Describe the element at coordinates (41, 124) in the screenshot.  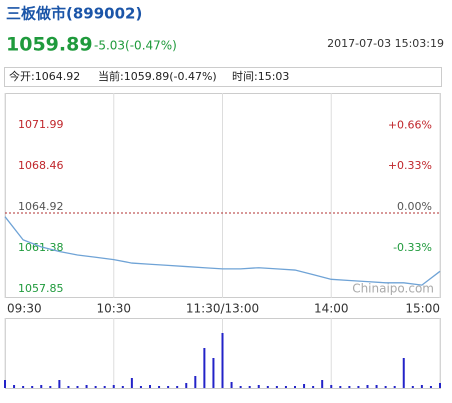
I see `y-tick-label: 1071.99` at that location.